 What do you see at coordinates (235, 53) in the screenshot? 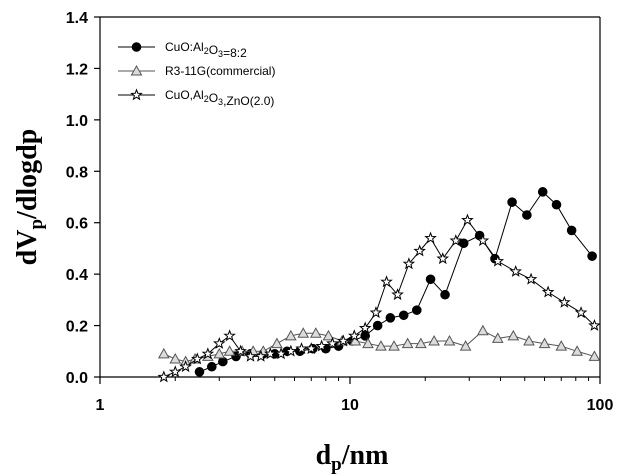
I see `legend-text-segment: =8:2` at bounding box center [235, 53].